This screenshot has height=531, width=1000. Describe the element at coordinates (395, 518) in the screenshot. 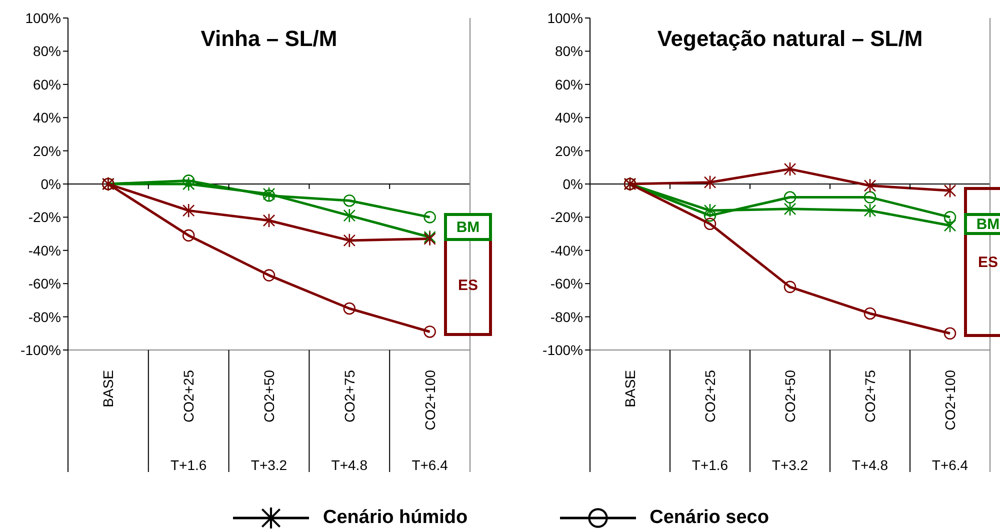

I see `text: Cenário húmido` at that location.